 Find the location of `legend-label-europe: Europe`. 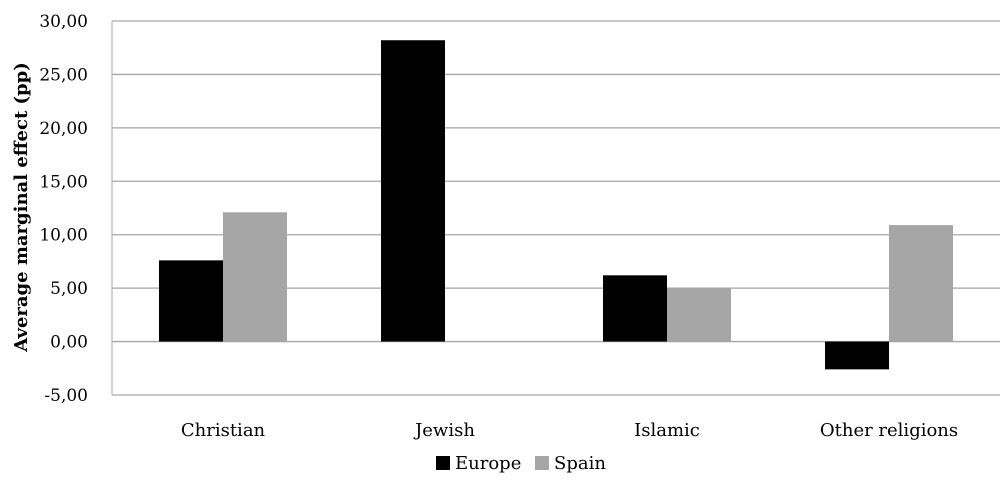

legend-label-europe: Europe is located at coordinates (488, 463).